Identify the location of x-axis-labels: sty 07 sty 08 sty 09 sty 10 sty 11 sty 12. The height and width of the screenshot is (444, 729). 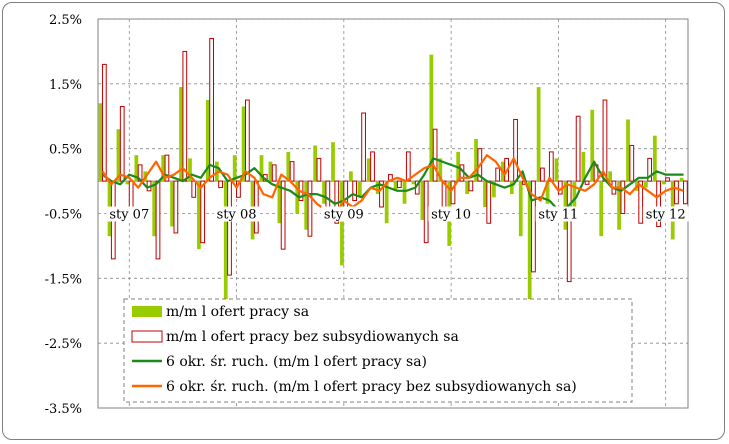
(397, 214).